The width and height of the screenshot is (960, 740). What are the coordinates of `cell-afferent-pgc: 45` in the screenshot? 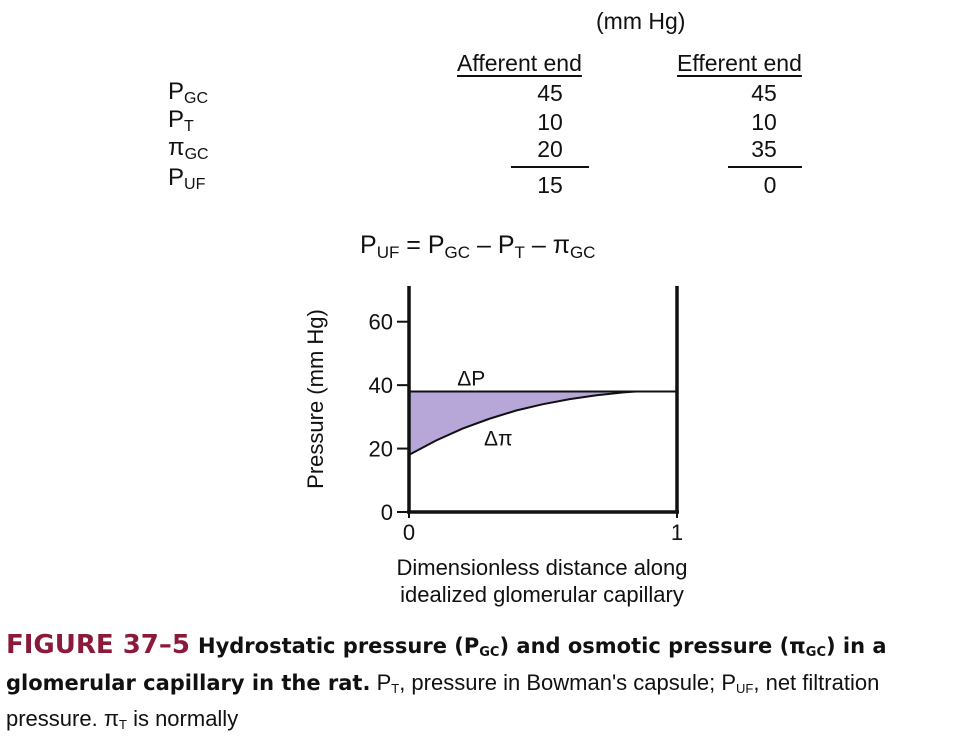 It's located at (550, 93).